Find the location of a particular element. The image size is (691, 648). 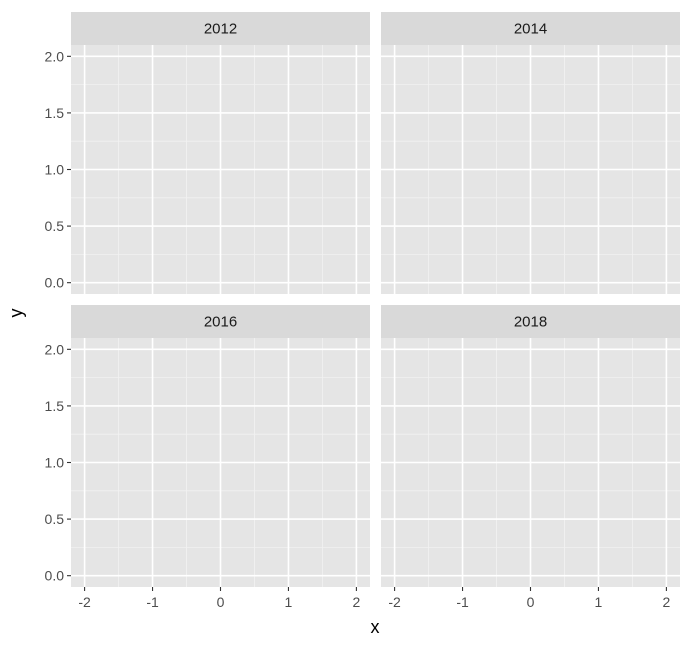

facet-strip-label: 2016 is located at coordinates (220, 322).